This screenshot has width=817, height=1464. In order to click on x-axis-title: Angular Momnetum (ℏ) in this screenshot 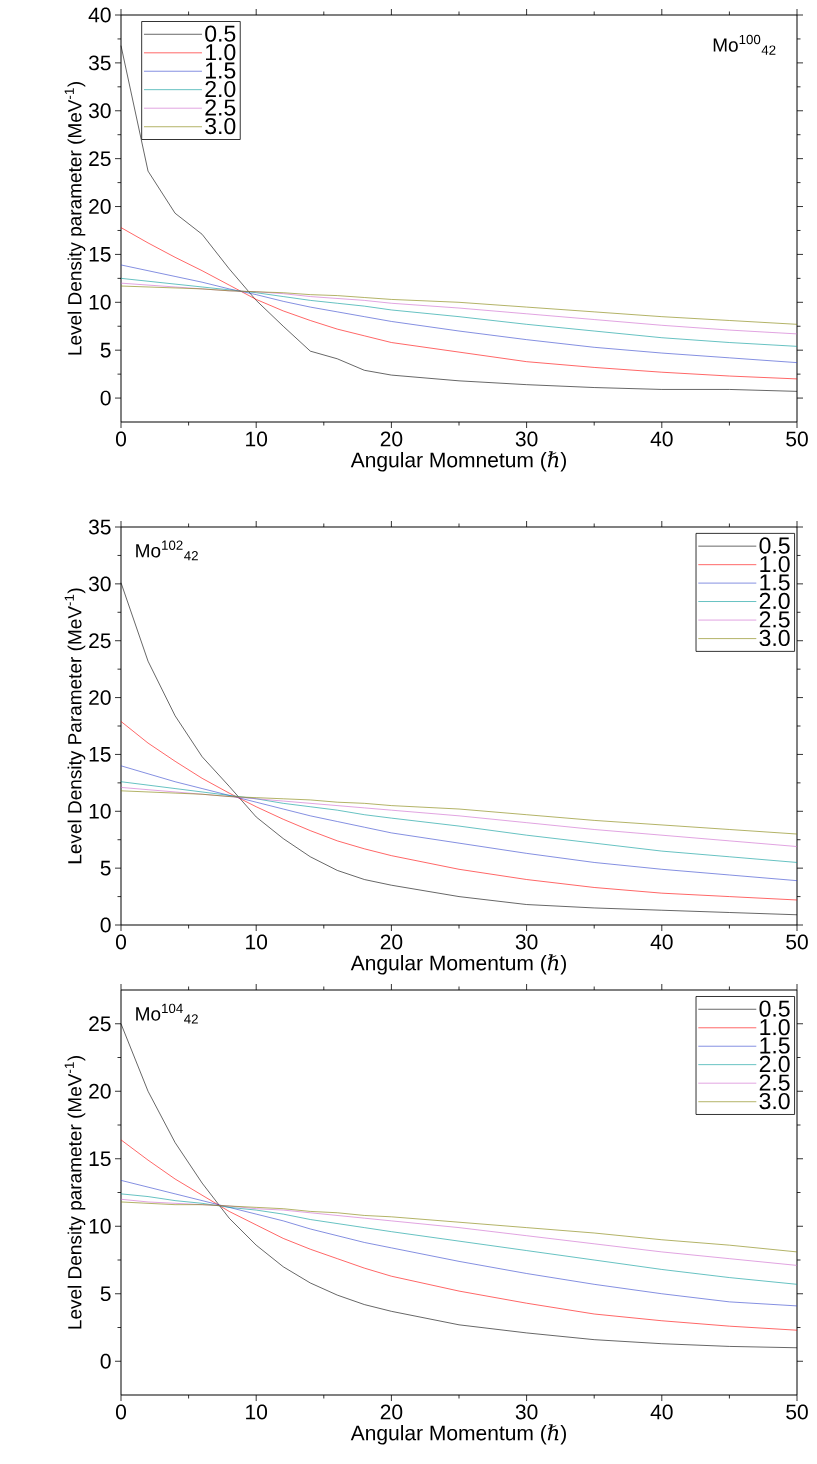, I will do `click(458, 461)`.